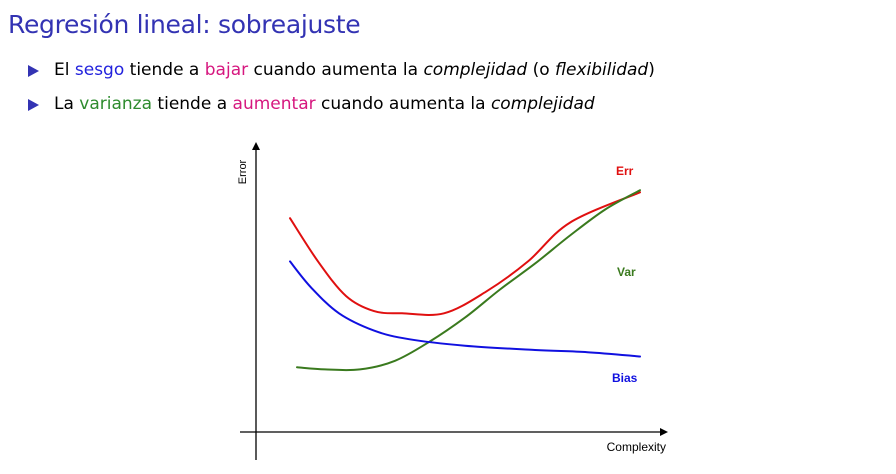  Describe the element at coordinates (625, 171) in the screenshot. I see `curve-label-err: Err` at that location.